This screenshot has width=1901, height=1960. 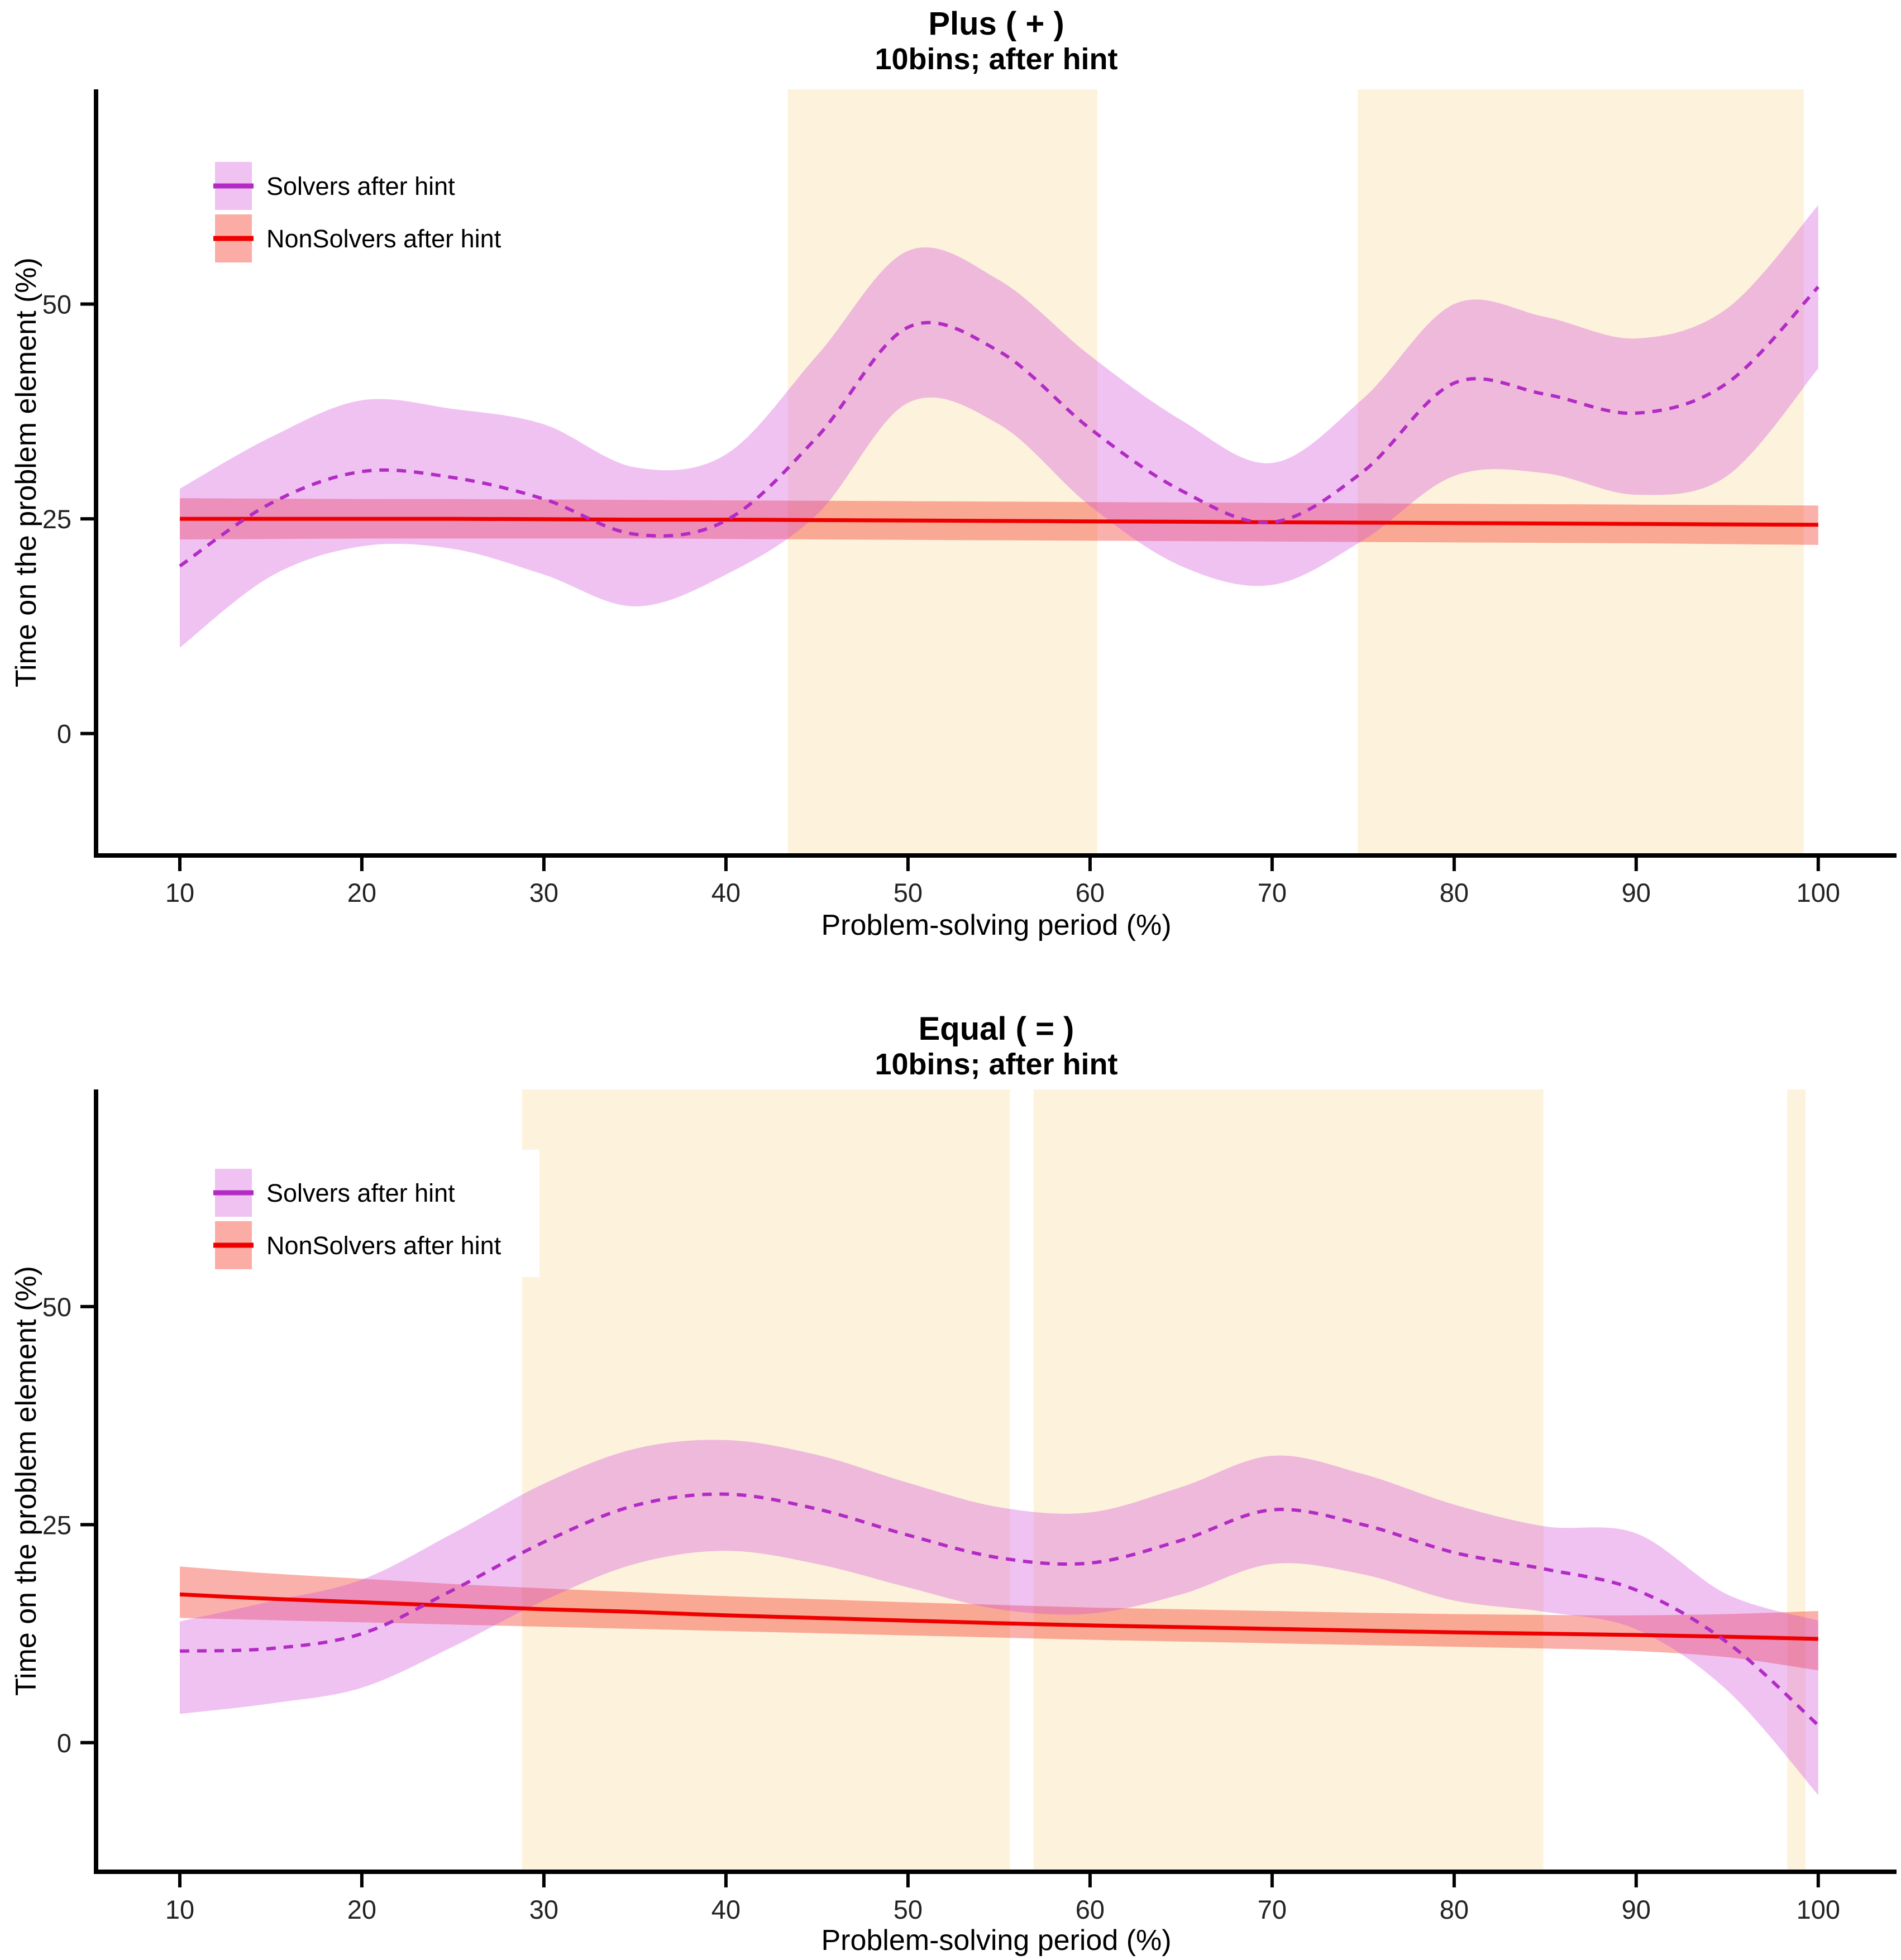 I want to click on chart-title: Equal ( = ), so click(x=997, y=1029).